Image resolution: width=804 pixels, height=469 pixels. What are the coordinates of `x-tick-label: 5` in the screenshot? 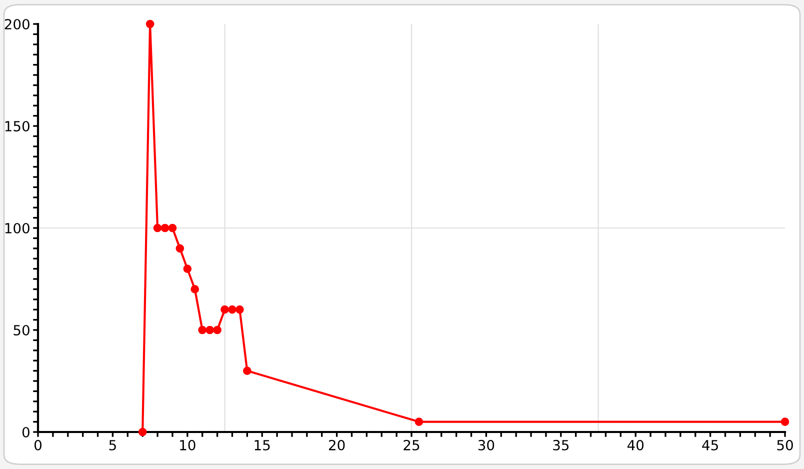 It's located at (112, 445).